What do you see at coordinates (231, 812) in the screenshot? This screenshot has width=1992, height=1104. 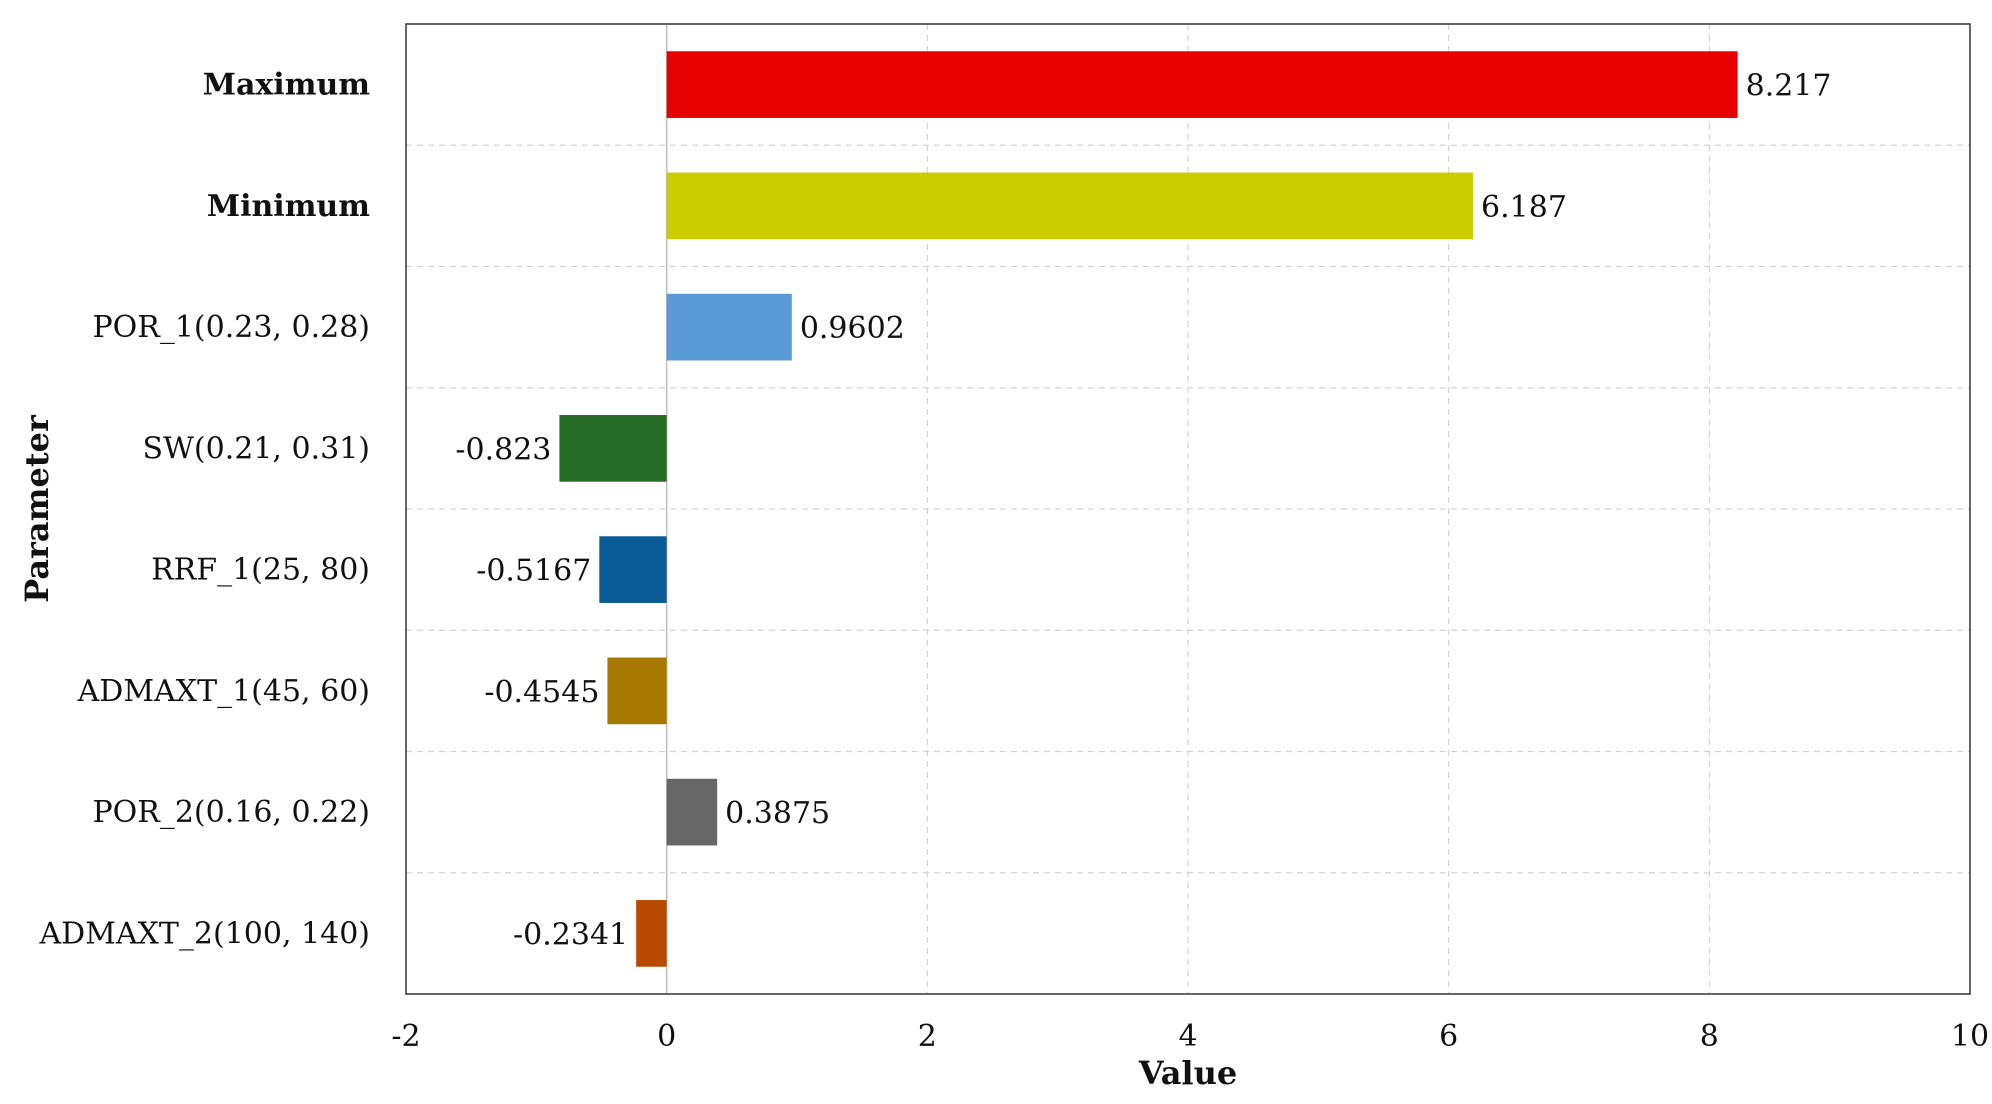 I see `category-label-6: POR_2(0.16, 0.22)` at bounding box center [231, 812].